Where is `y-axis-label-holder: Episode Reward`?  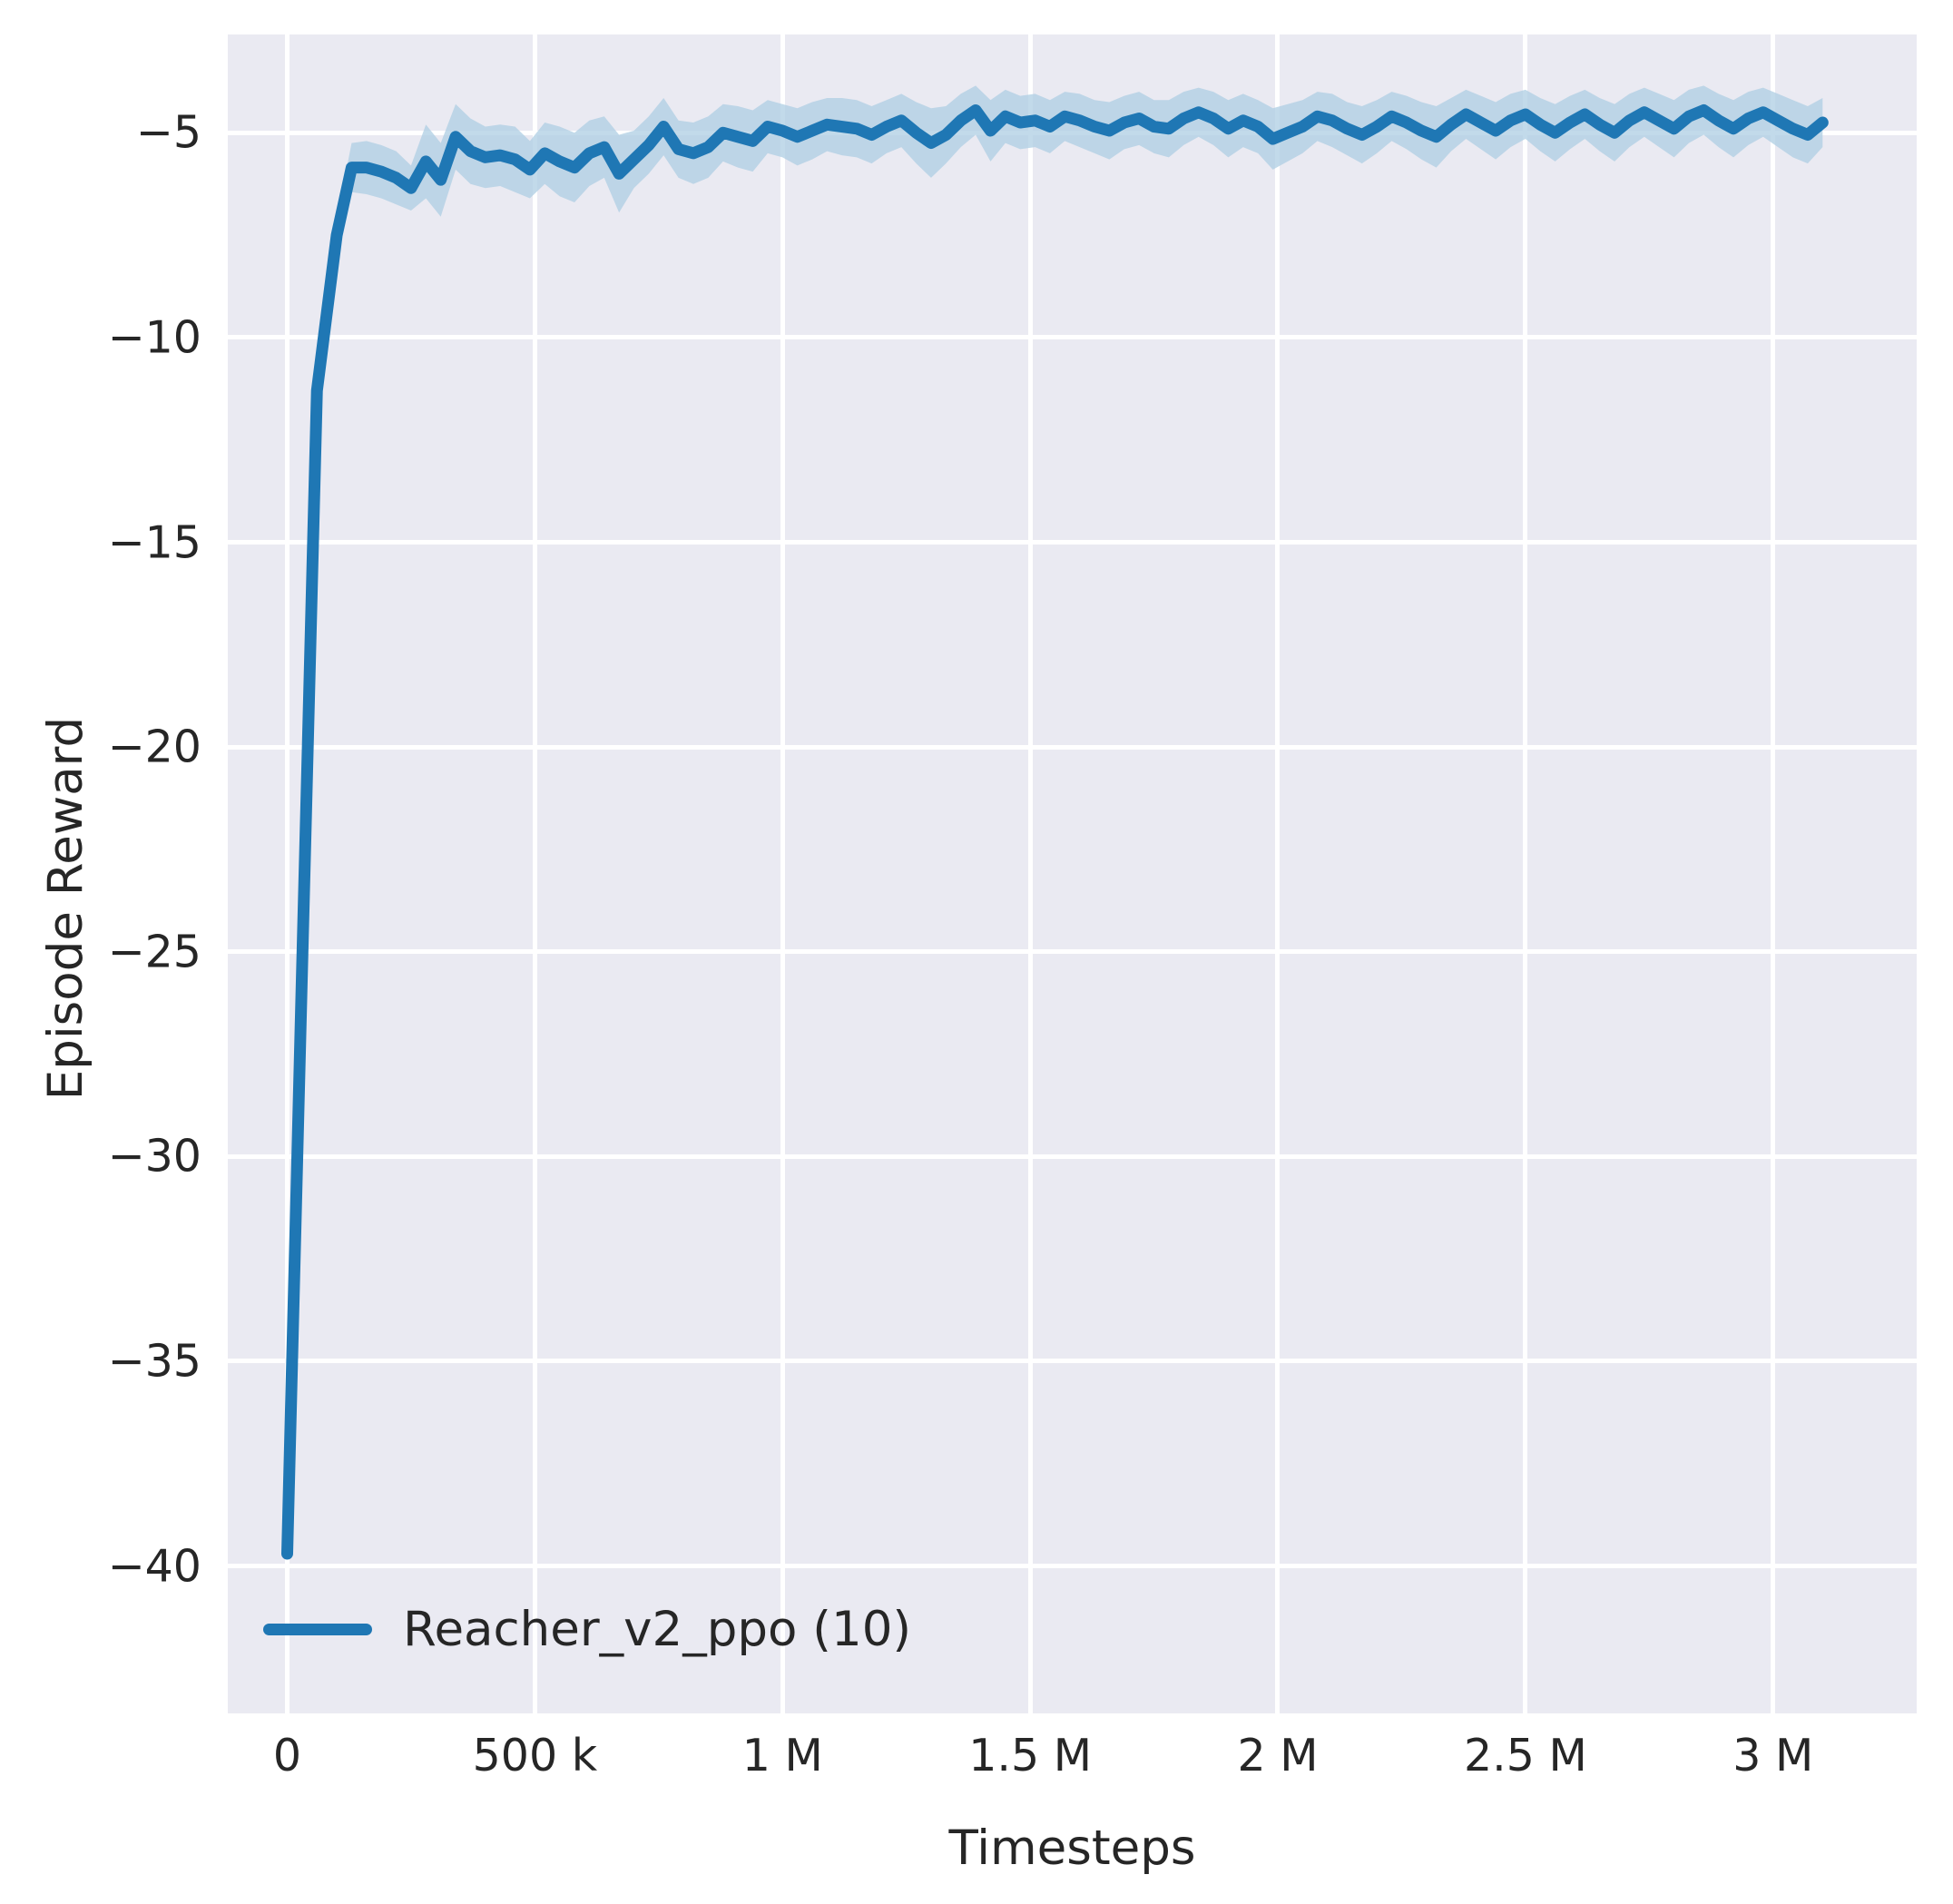 y-axis-label-holder: Episode Reward is located at coordinates (66, 874).